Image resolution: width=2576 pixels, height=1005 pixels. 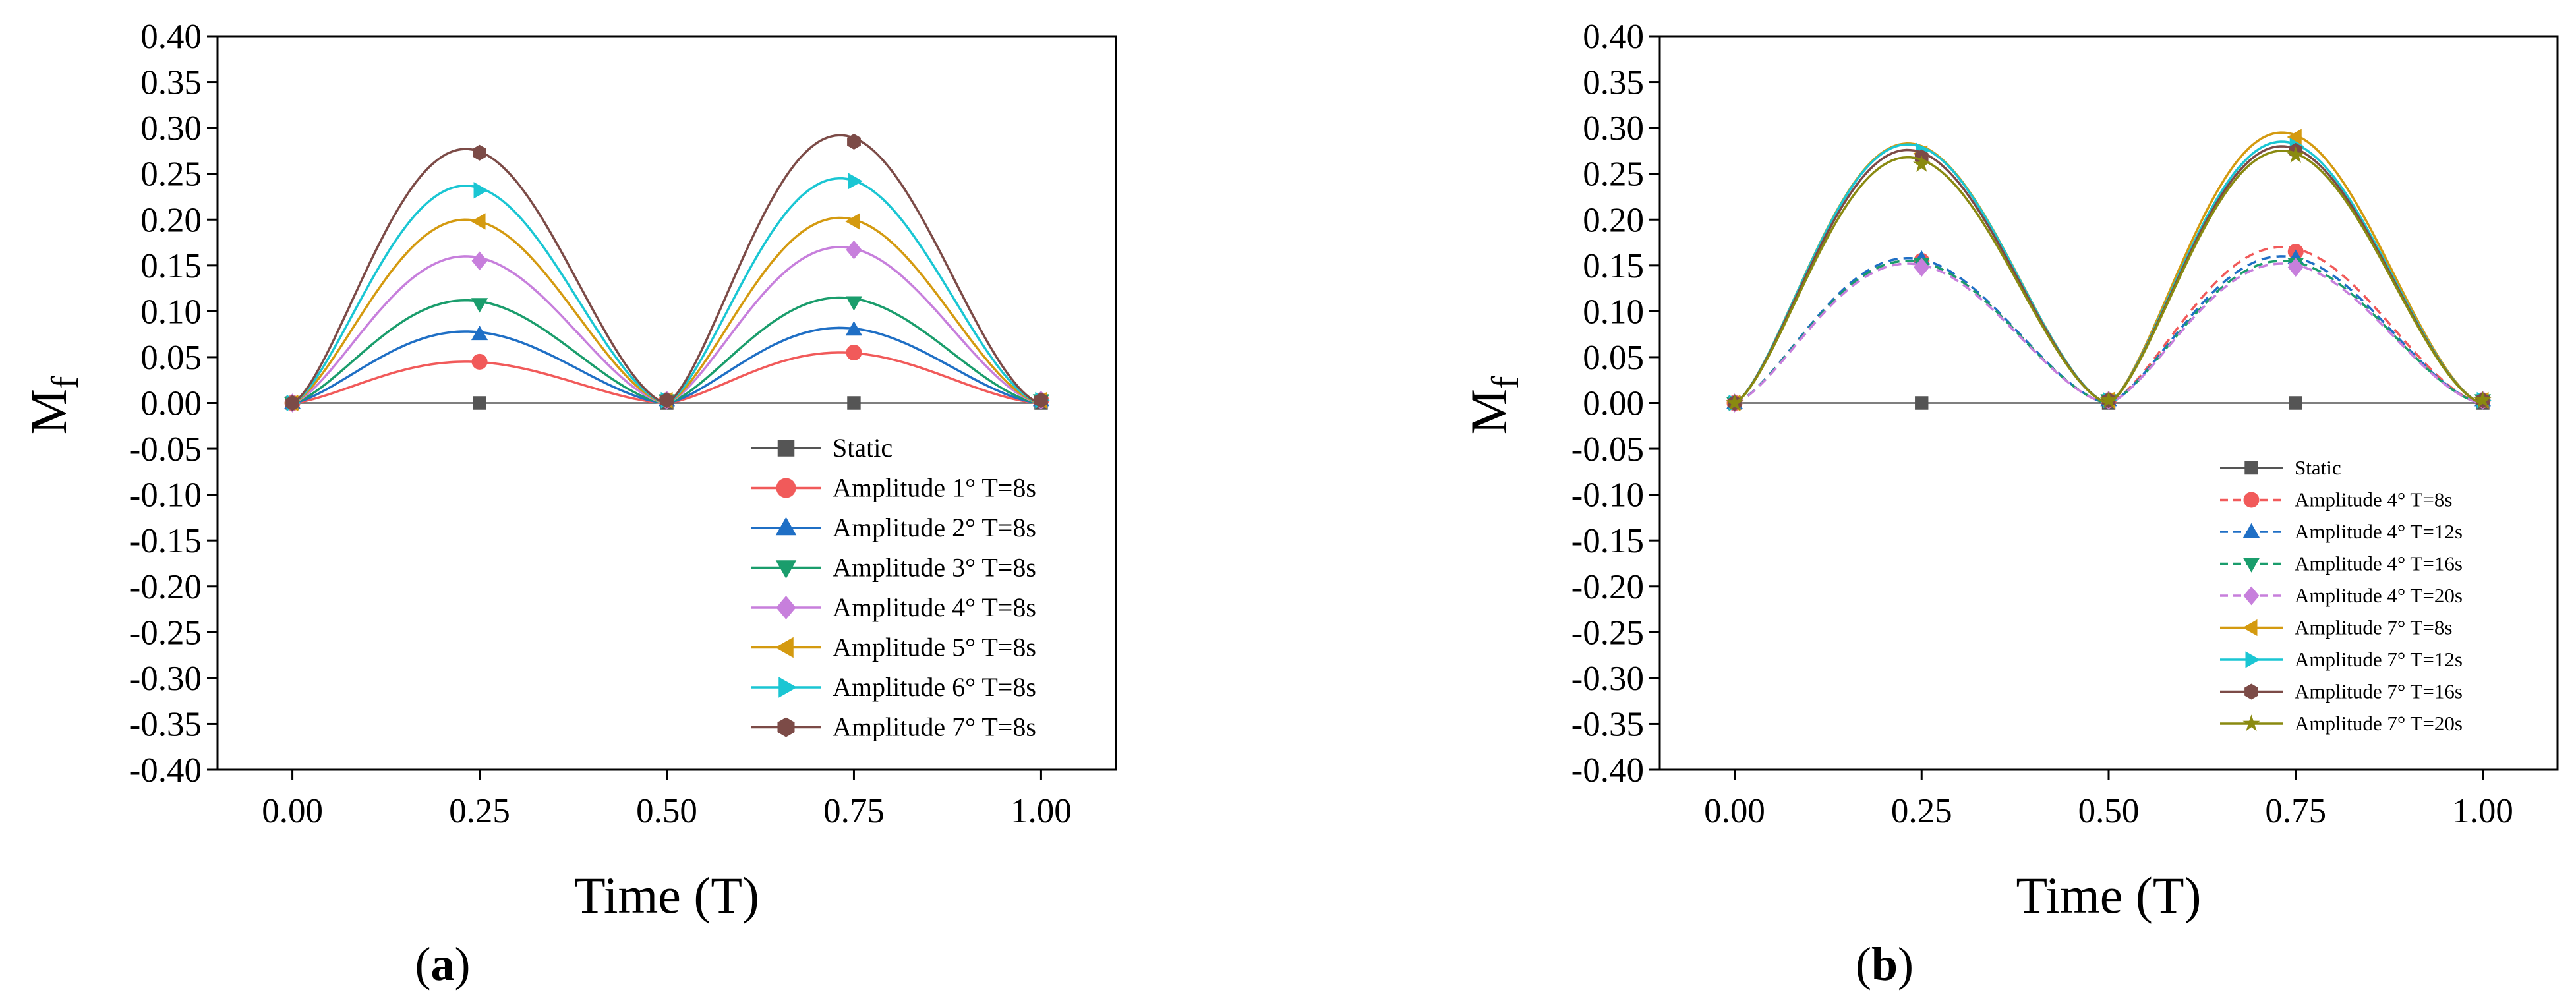 I want to click on legend-label: Amplitude 2° T=8s, so click(x=934, y=528).